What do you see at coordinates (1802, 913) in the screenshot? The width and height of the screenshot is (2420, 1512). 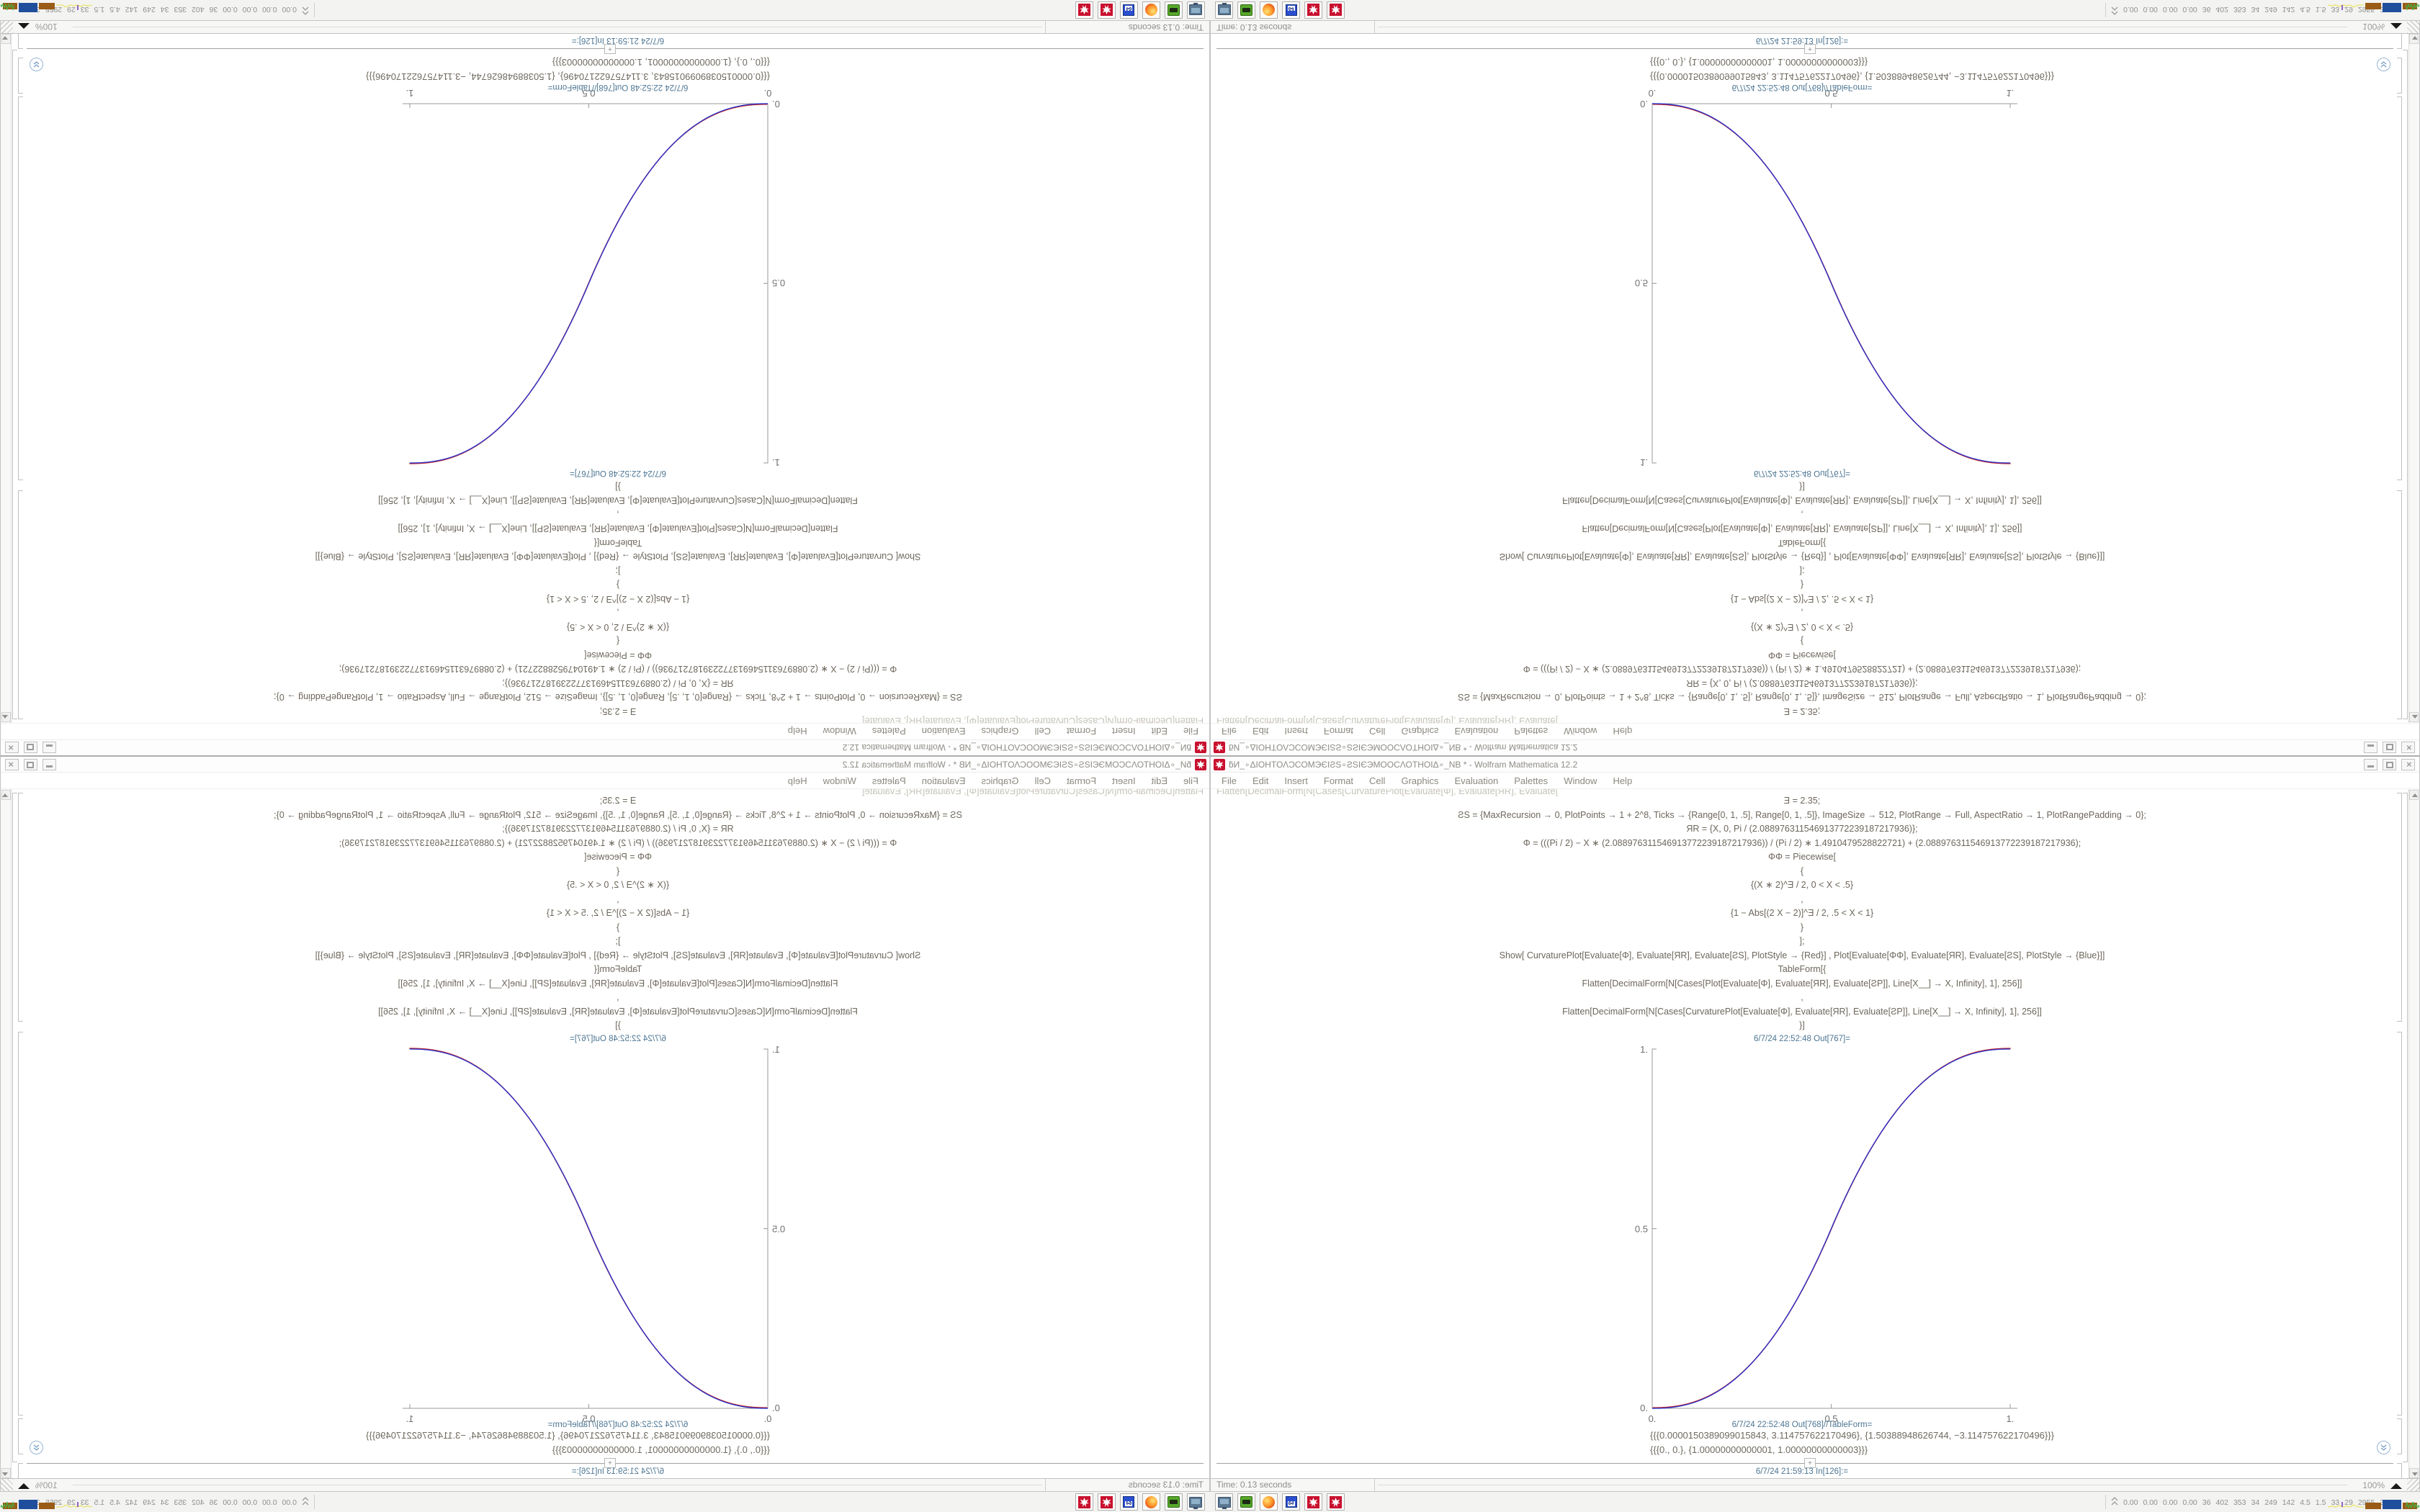 I see `code-line: {1 − Abs[(2 X − 2)]^Ǝ / 2, .5 < X < 1}` at bounding box center [1802, 913].